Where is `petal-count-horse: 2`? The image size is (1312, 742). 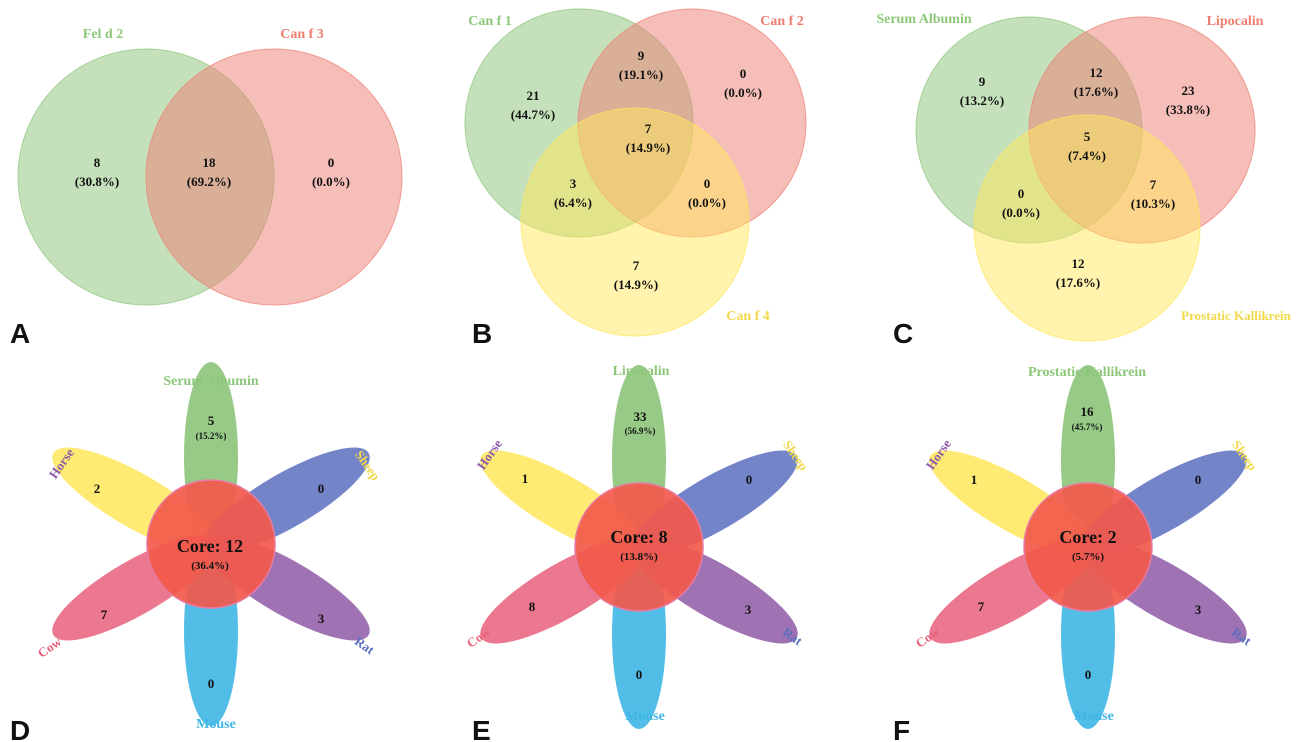 petal-count-horse: 2 is located at coordinates (97, 488).